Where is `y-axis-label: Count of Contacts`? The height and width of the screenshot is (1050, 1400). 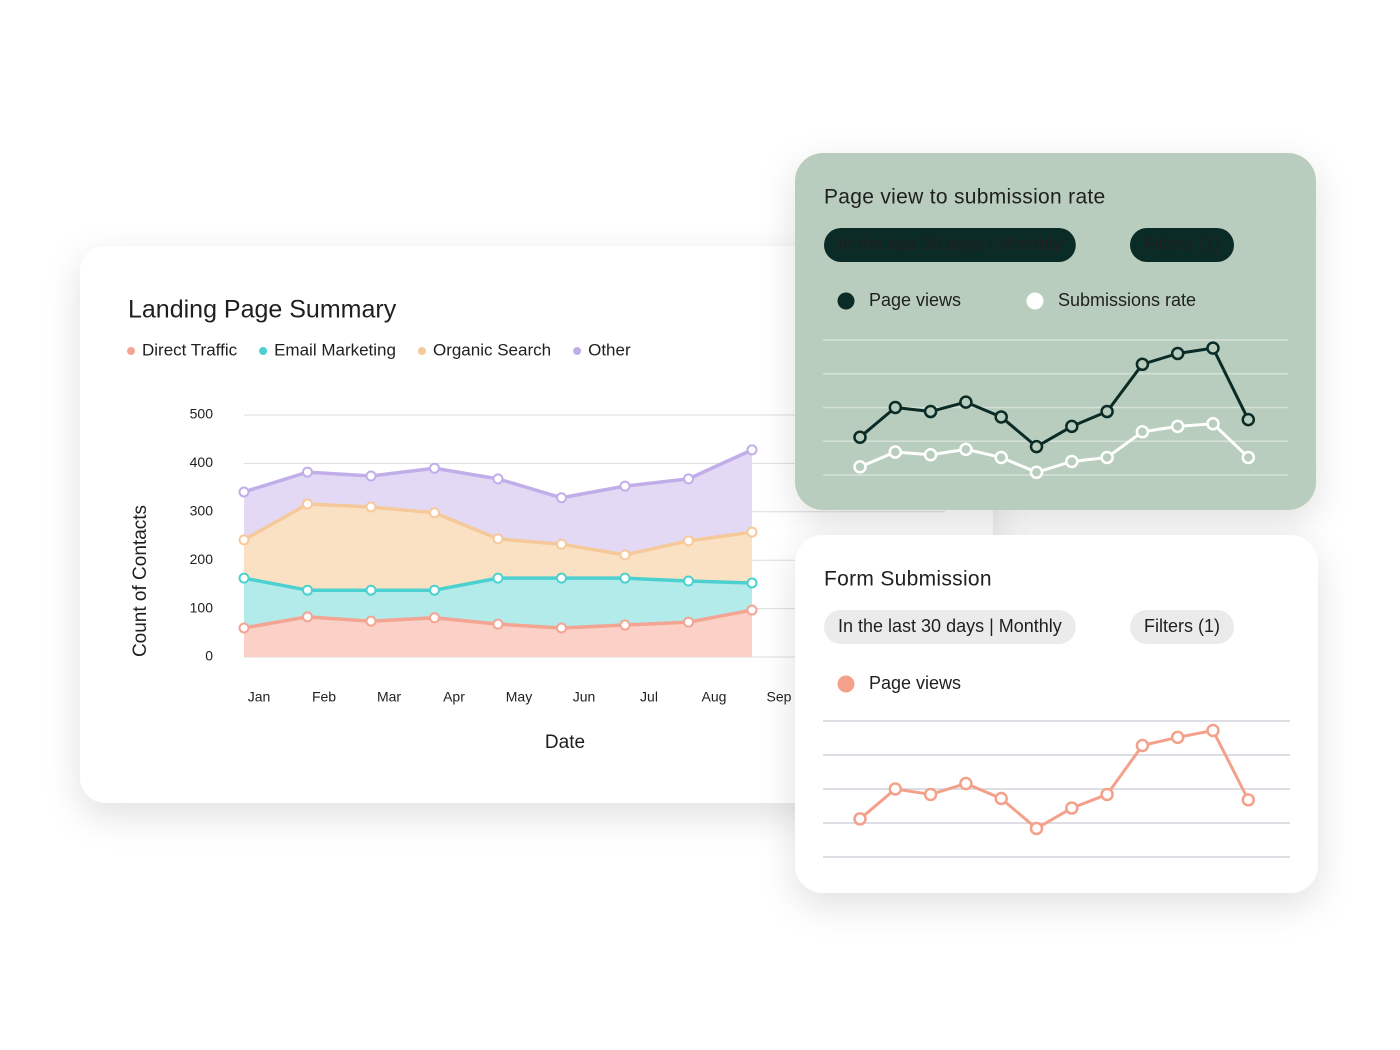 y-axis-label: Count of Contacts is located at coordinates (140, 581).